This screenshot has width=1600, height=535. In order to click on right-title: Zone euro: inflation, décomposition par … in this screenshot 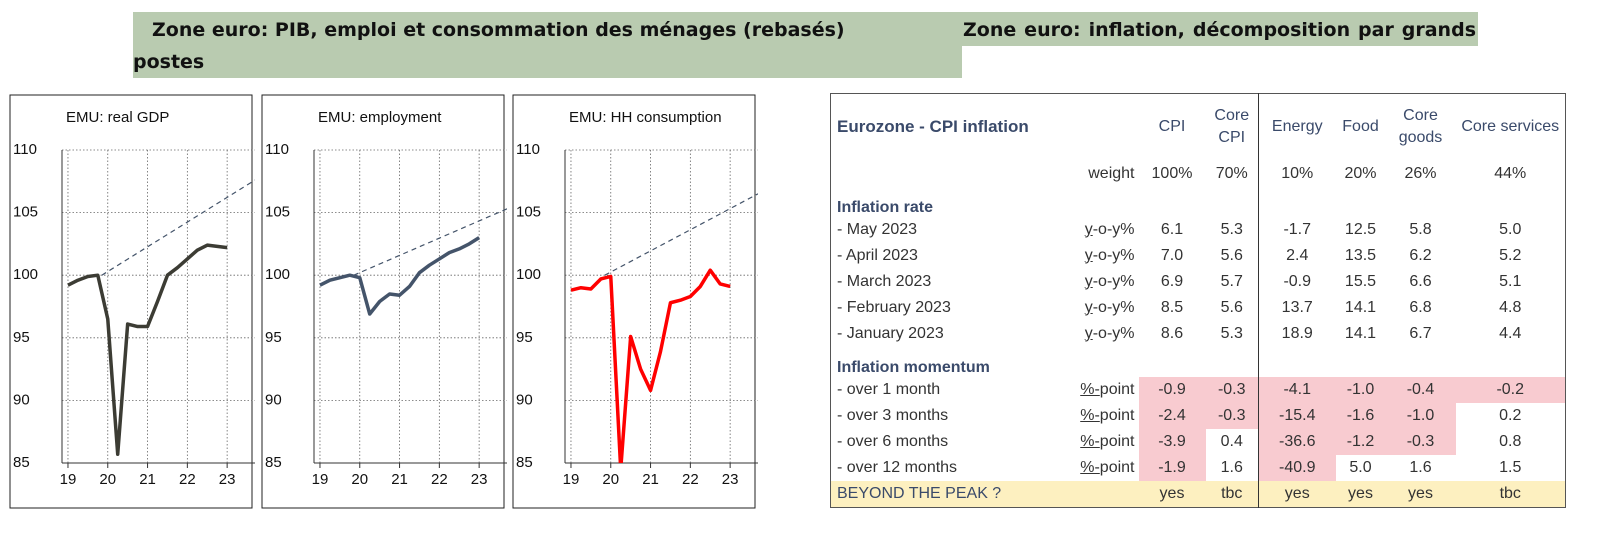, I will do `click(804, 46)`.